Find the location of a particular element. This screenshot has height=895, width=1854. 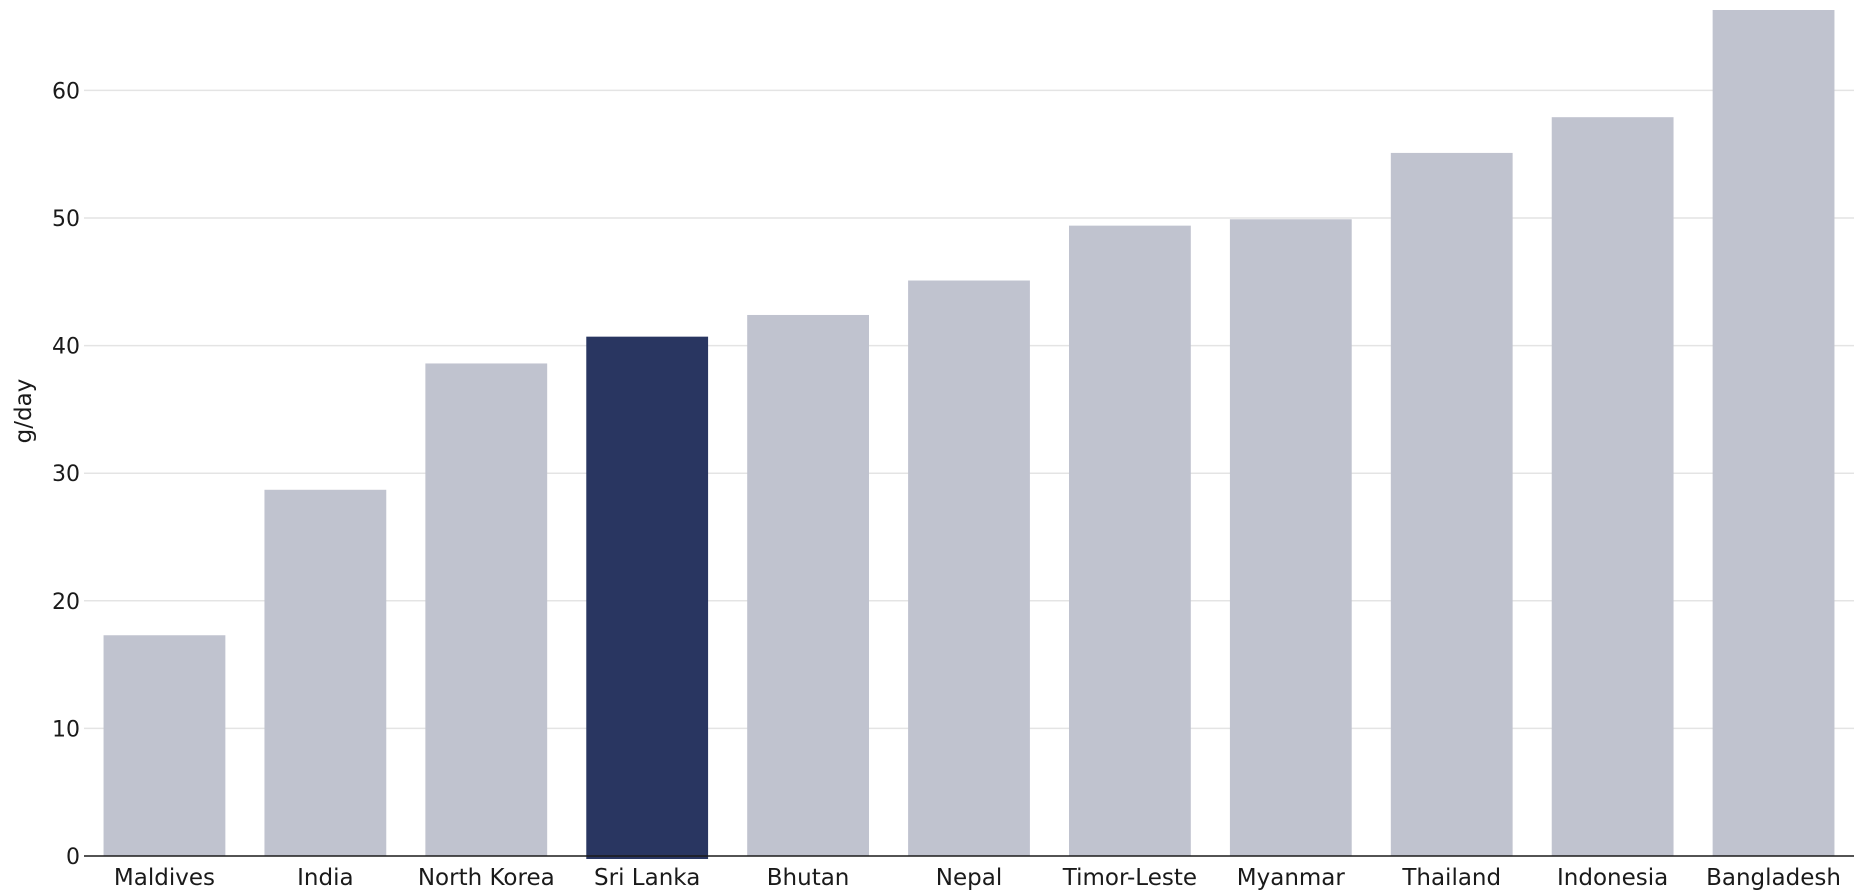

bar-india is located at coordinates (325, 672).